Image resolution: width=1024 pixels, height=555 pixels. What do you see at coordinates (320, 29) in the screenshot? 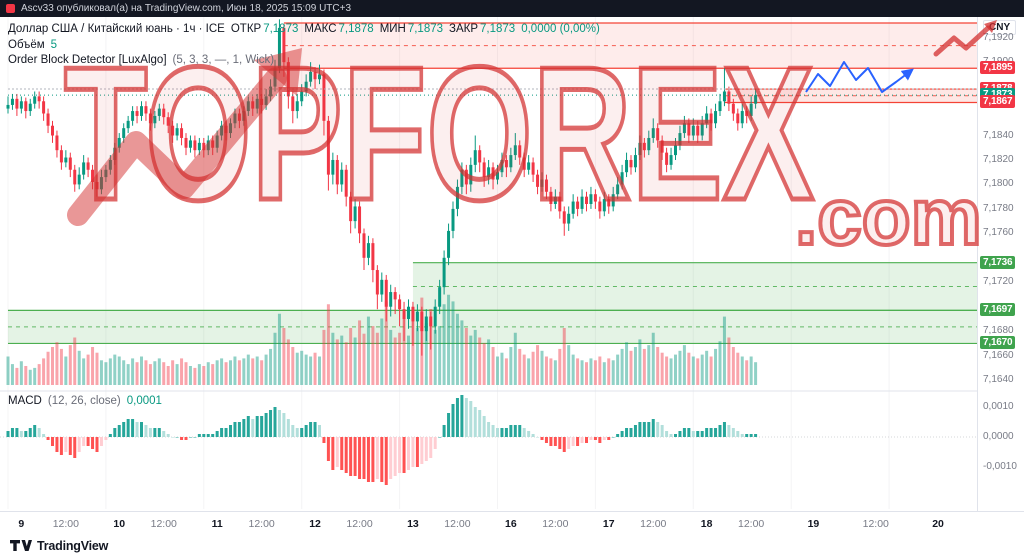
I see `high-label: МАКС` at bounding box center [320, 29].